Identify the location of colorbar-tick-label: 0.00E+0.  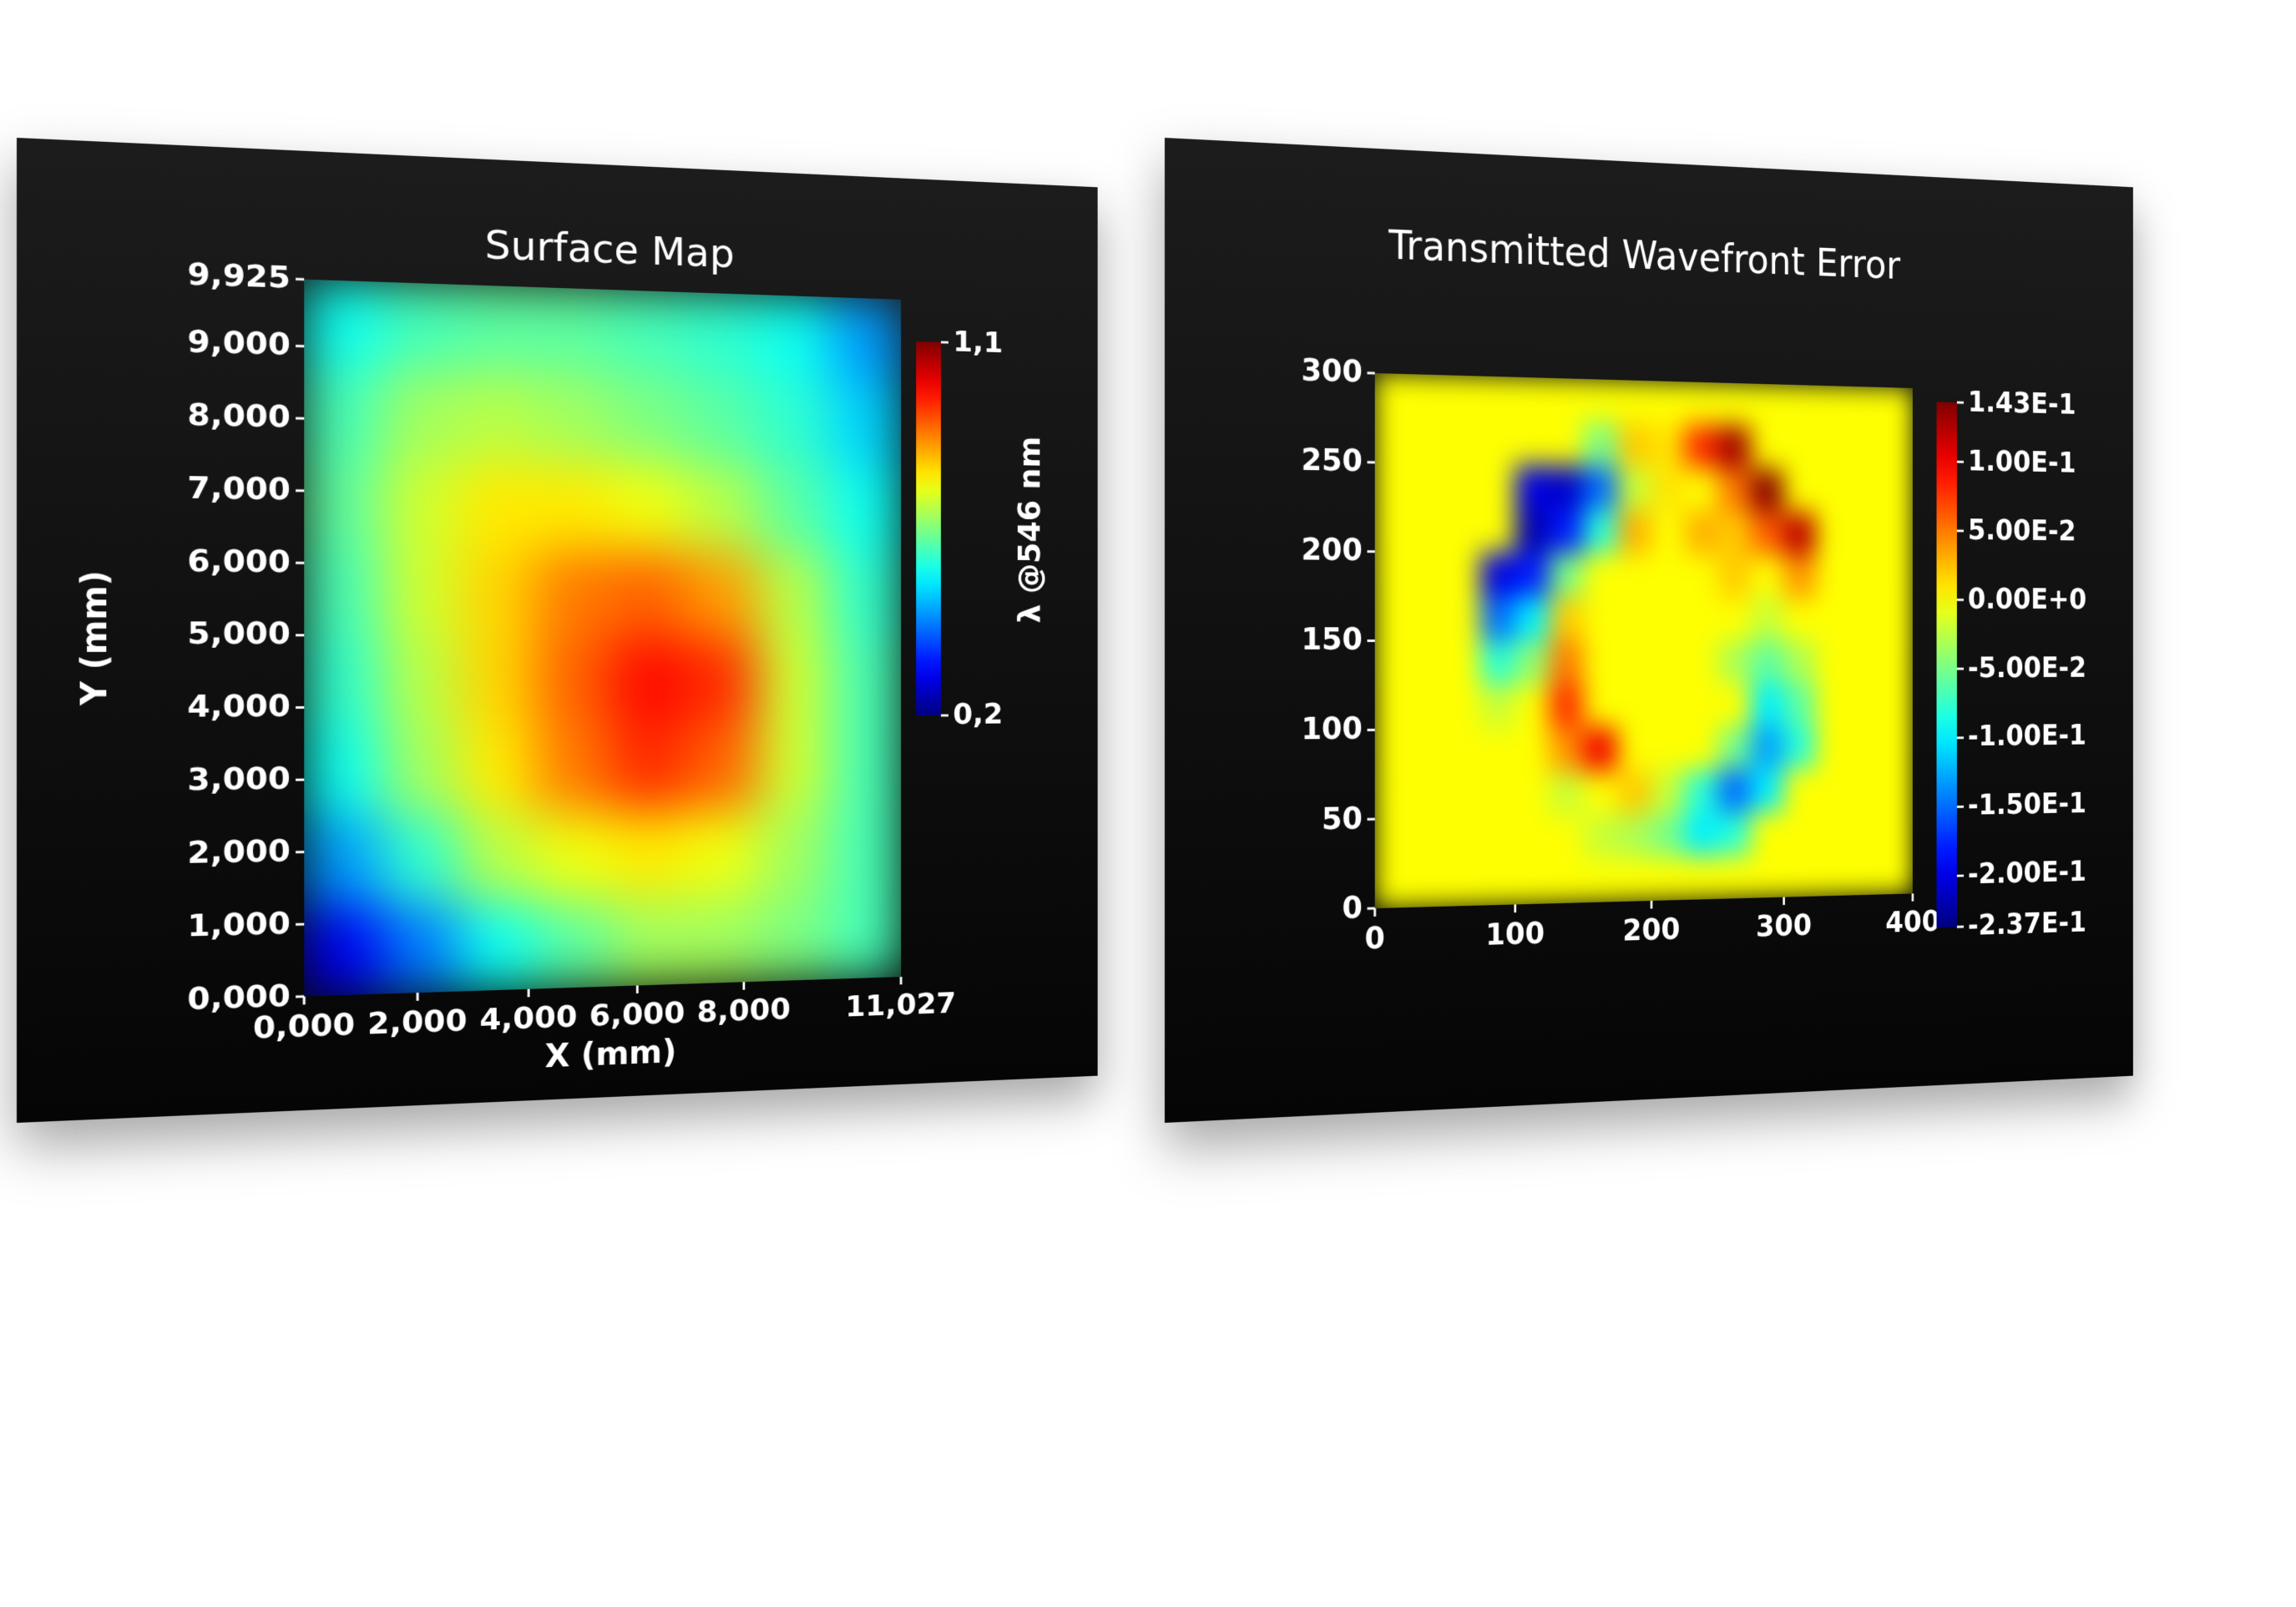
(2027, 598).